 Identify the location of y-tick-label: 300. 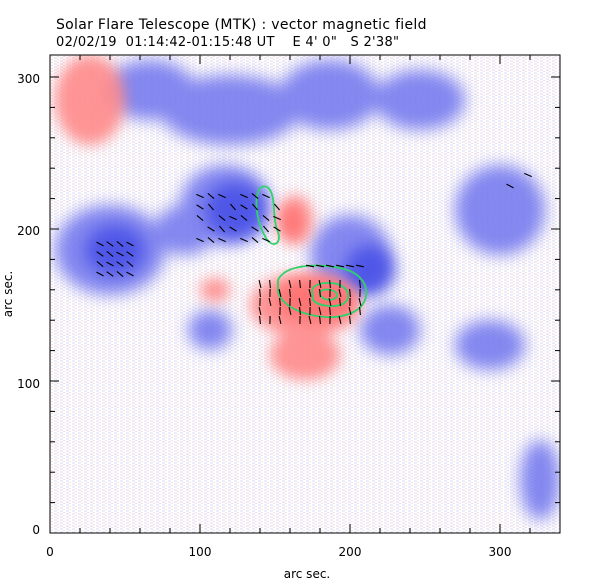
(28, 79).